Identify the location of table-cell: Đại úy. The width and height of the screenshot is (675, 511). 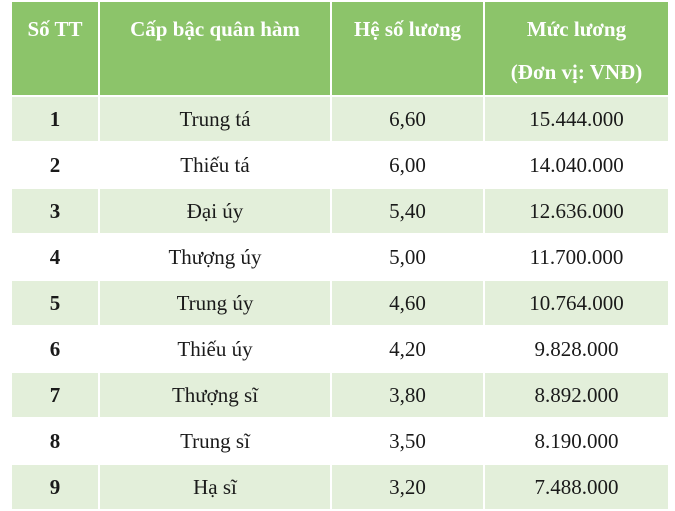
(215, 211).